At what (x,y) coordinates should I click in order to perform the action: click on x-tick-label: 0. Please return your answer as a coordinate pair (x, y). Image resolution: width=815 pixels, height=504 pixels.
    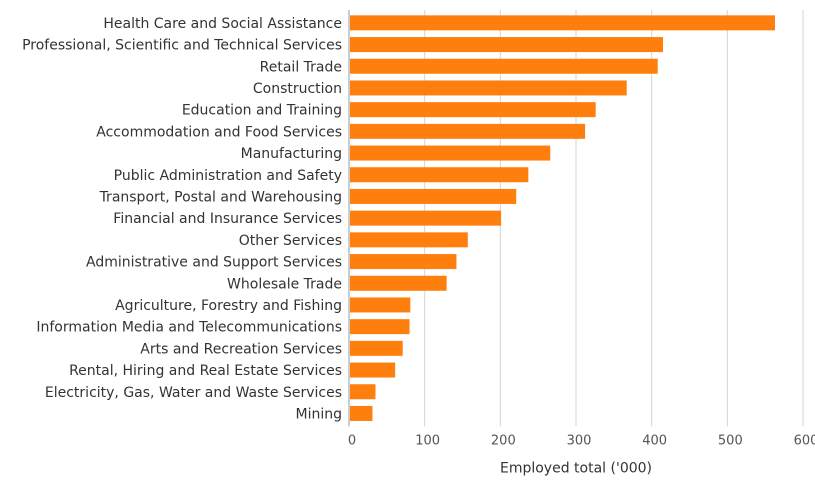
    Looking at the image, I should click on (352, 440).